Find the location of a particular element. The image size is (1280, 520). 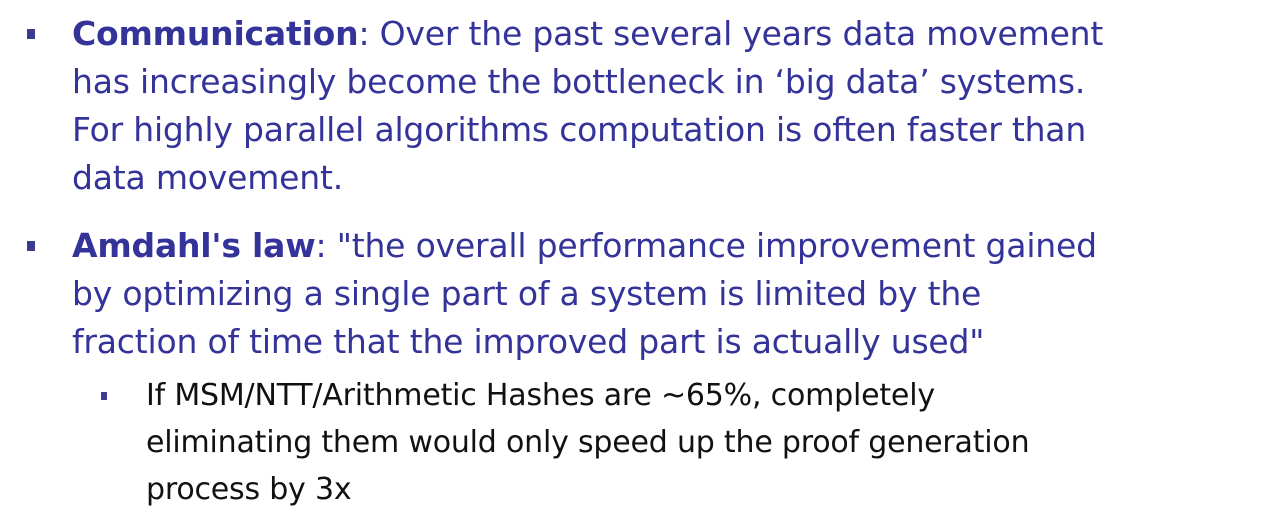

bullet-term: Communication is located at coordinates (215, 33).